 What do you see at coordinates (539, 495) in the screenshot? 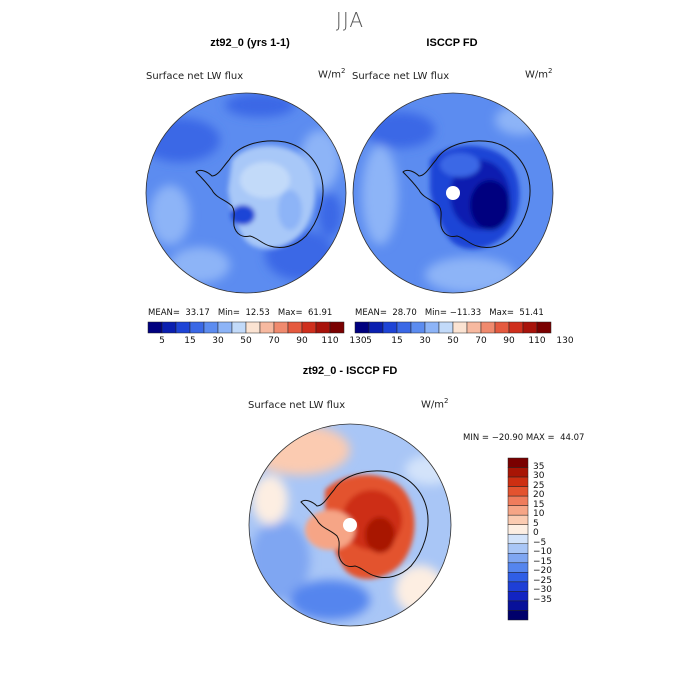
I see `colorbar-tick-label: 20` at bounding box center [539, 495].